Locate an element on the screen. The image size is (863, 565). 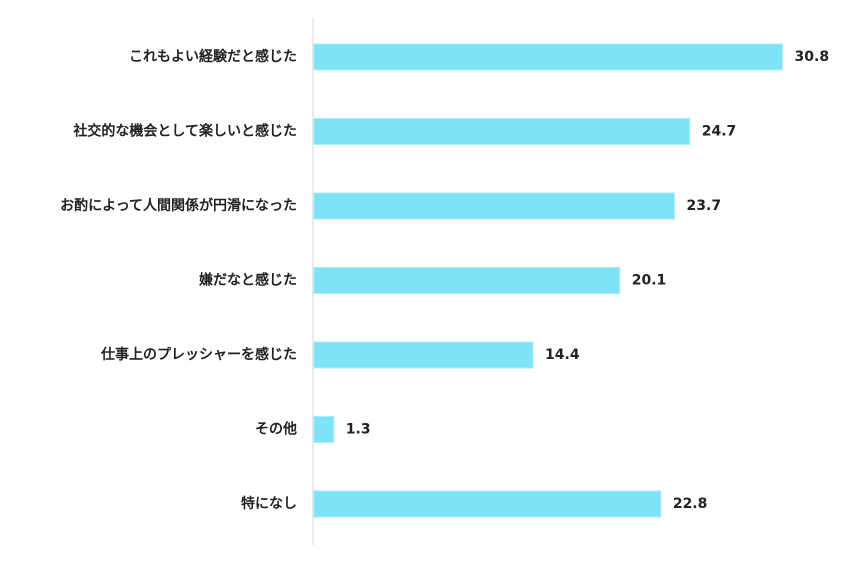
value-label-7: 22.8 is located at coordinates (690, 504).